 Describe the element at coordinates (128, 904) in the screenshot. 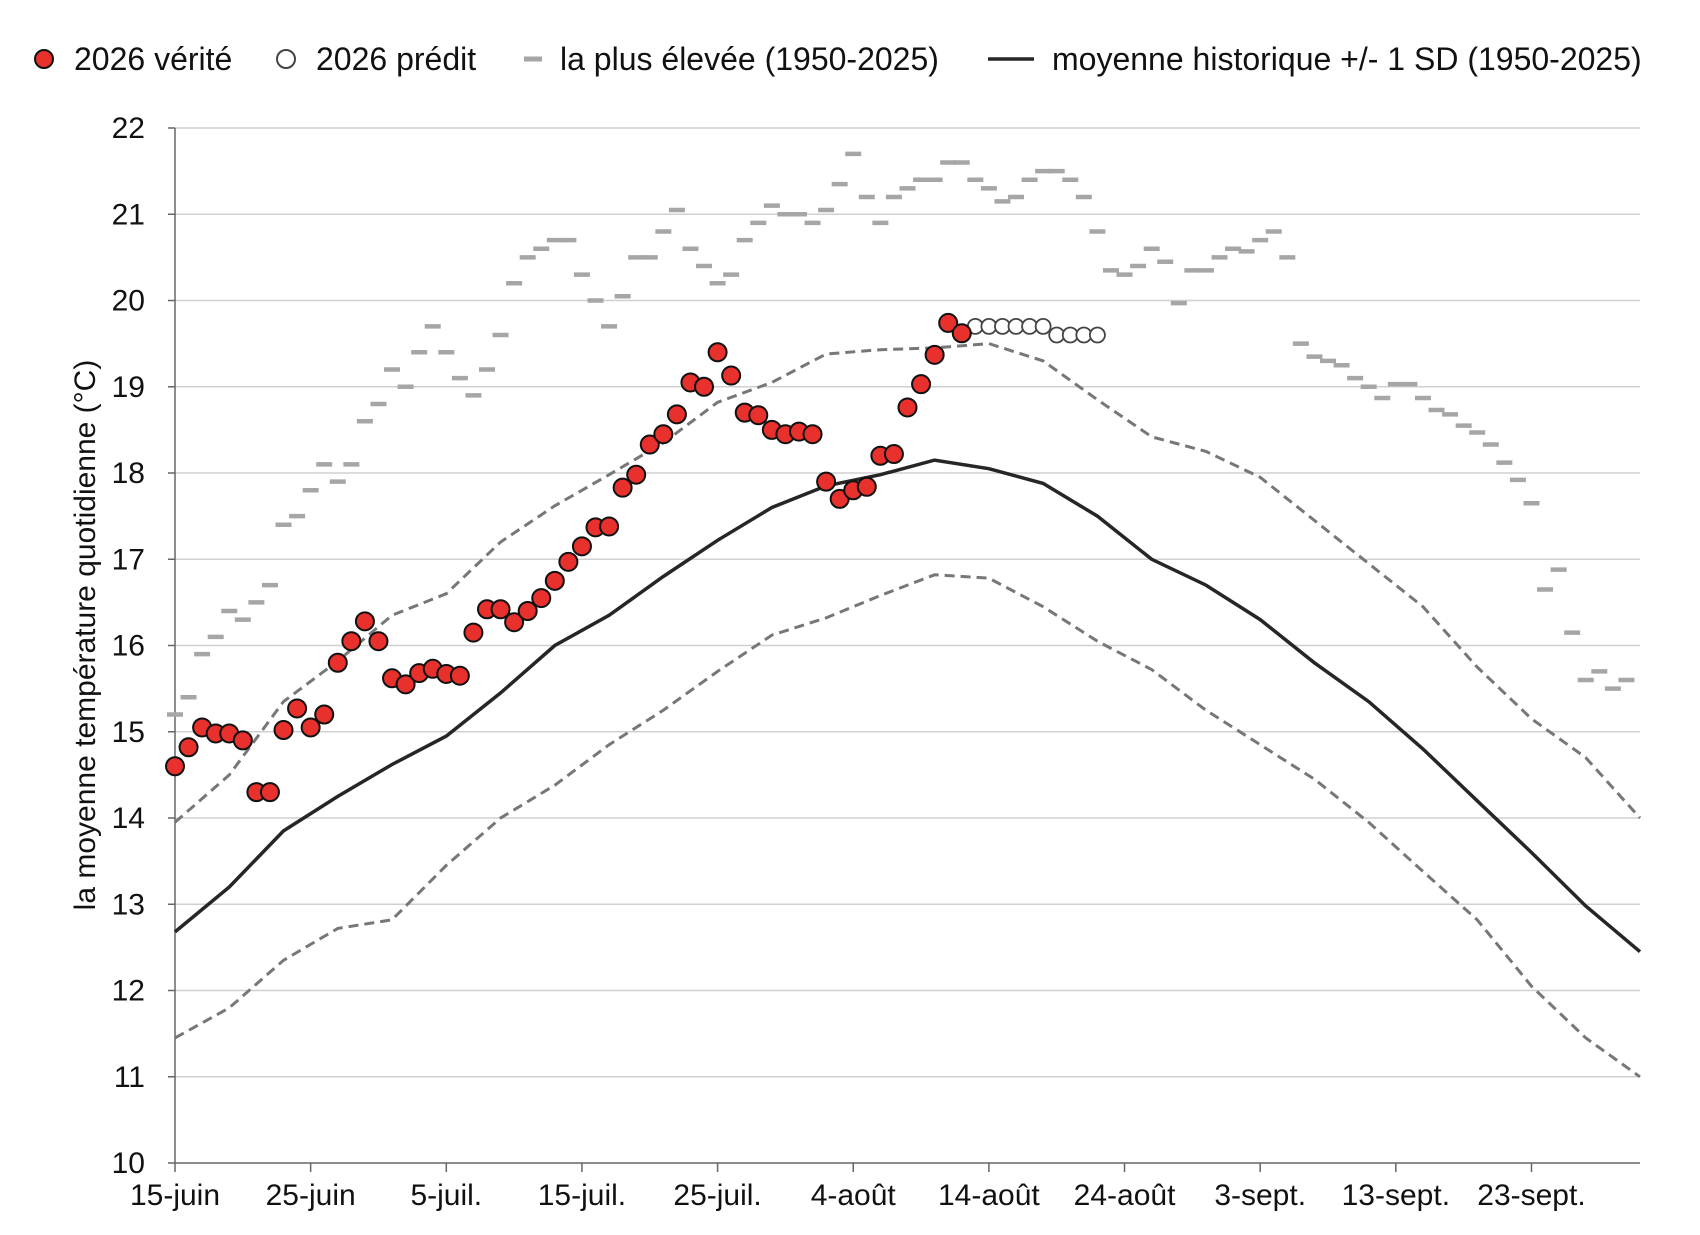

I see `y-tick-label: 13` at that location.